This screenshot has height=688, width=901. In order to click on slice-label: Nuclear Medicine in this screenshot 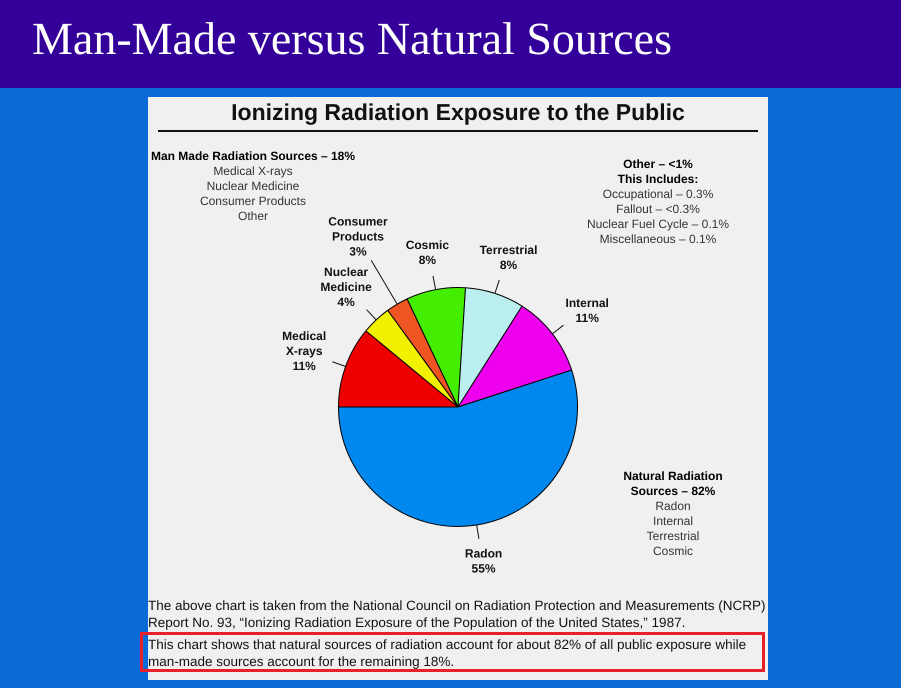, I will do `click(346, 279)`.